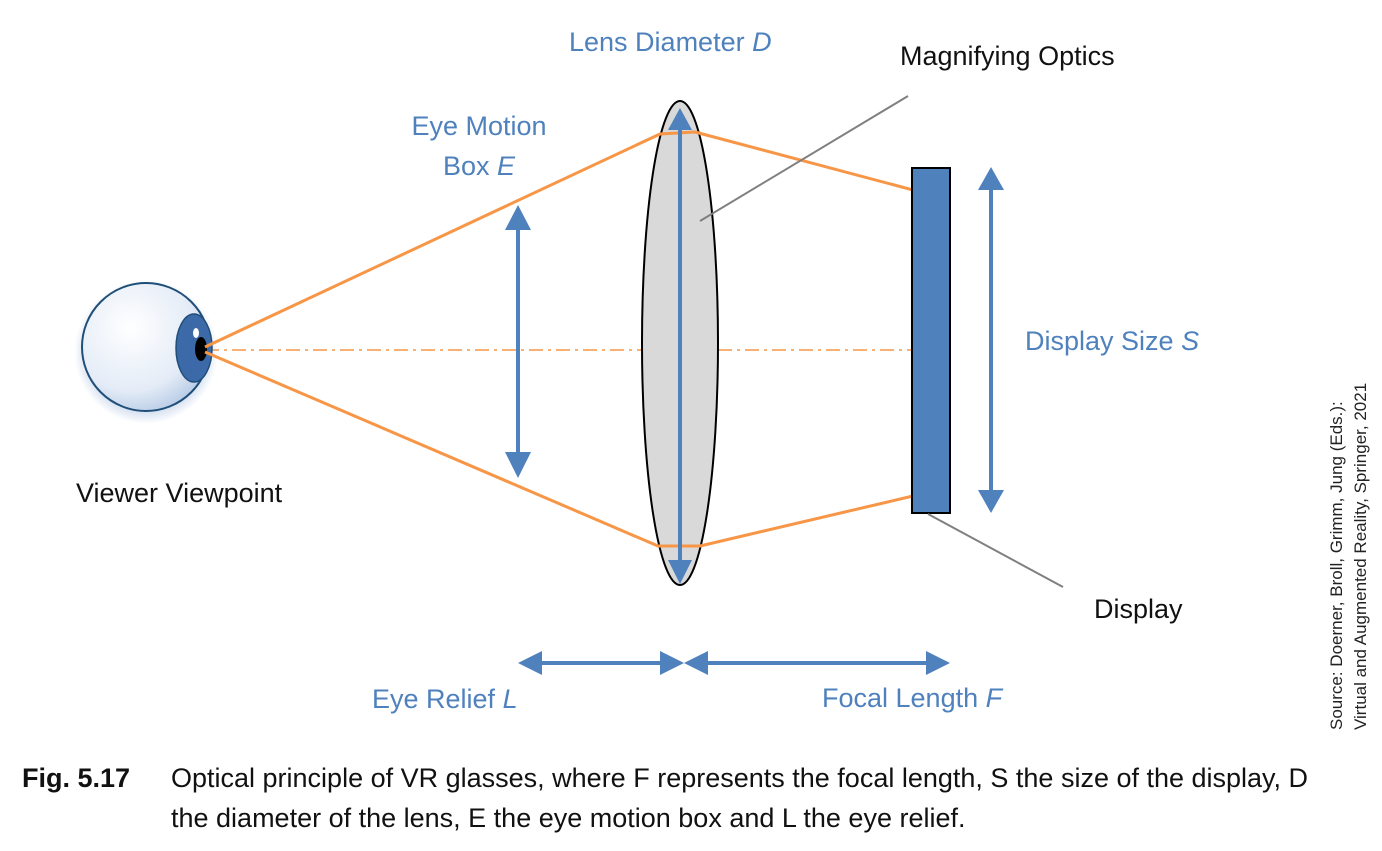 This screenshot has width=1382, height=851. Describe the element at coordinates (1007, 56) in the screenshot. I see `magnifying-optics-label: Magnifying Optics` at that location.